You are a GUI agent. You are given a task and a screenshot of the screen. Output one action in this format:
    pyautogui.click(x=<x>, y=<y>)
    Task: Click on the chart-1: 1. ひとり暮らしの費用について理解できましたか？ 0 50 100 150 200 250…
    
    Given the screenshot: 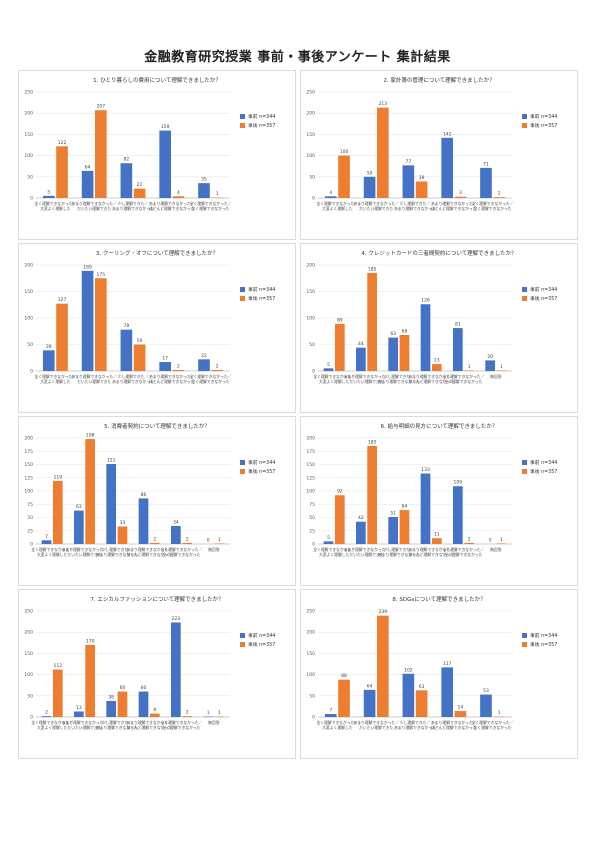 What is the action you would take?
    pyautogui.click(x=157, y=155)
    